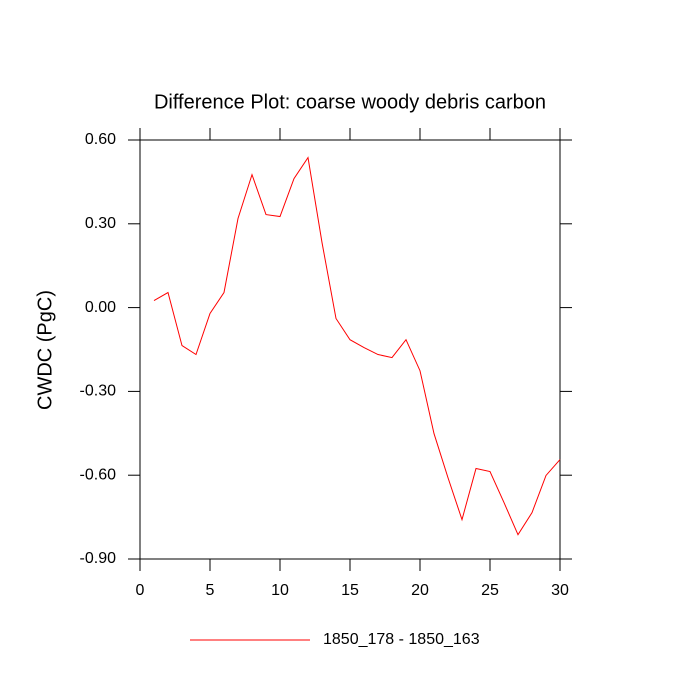 The height and width of the screenshot is (700, 700). Describe the element at coordinates (401, 639) in the screenshot. I see `legend-label: 1850_178 - 1850_163` at that location.